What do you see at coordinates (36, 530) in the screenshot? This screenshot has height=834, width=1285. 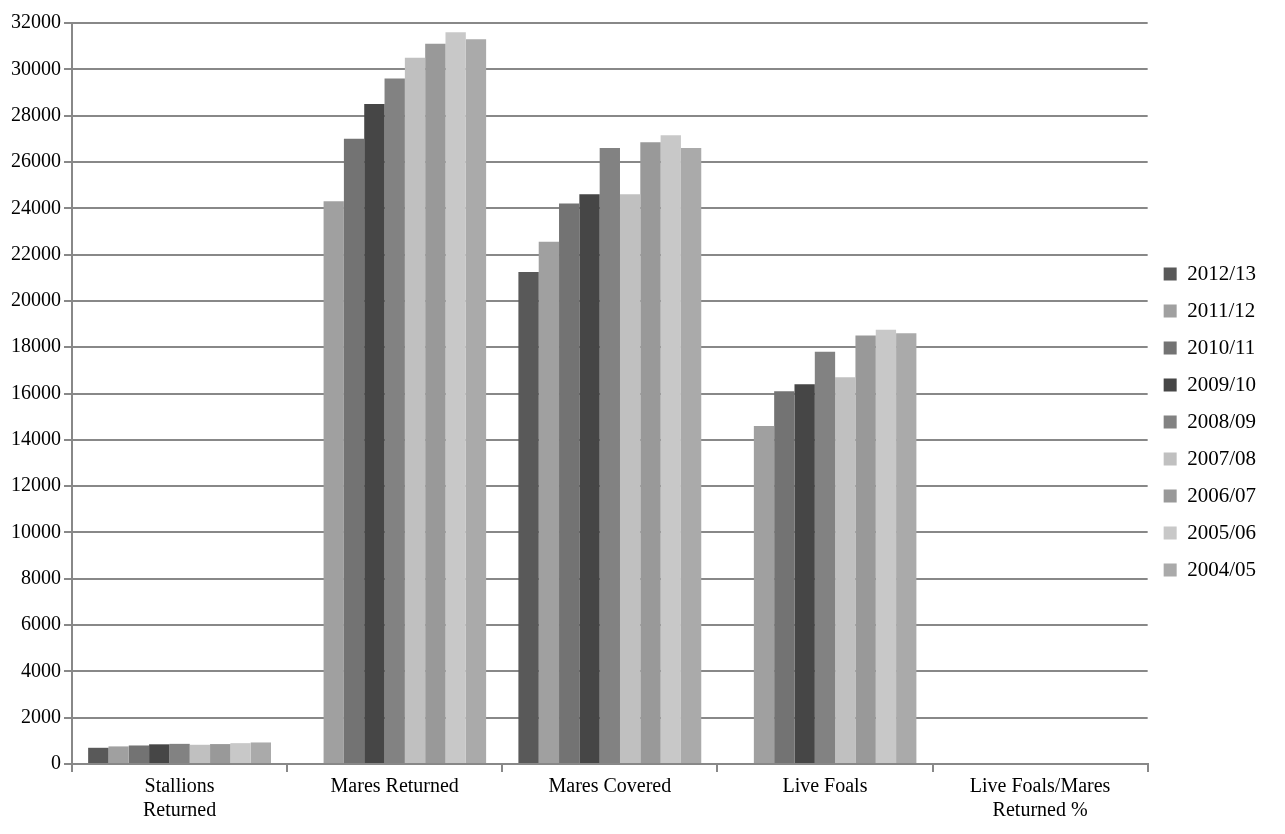 I see `y-tick-label: 10000` at bounding box center [36, 530].